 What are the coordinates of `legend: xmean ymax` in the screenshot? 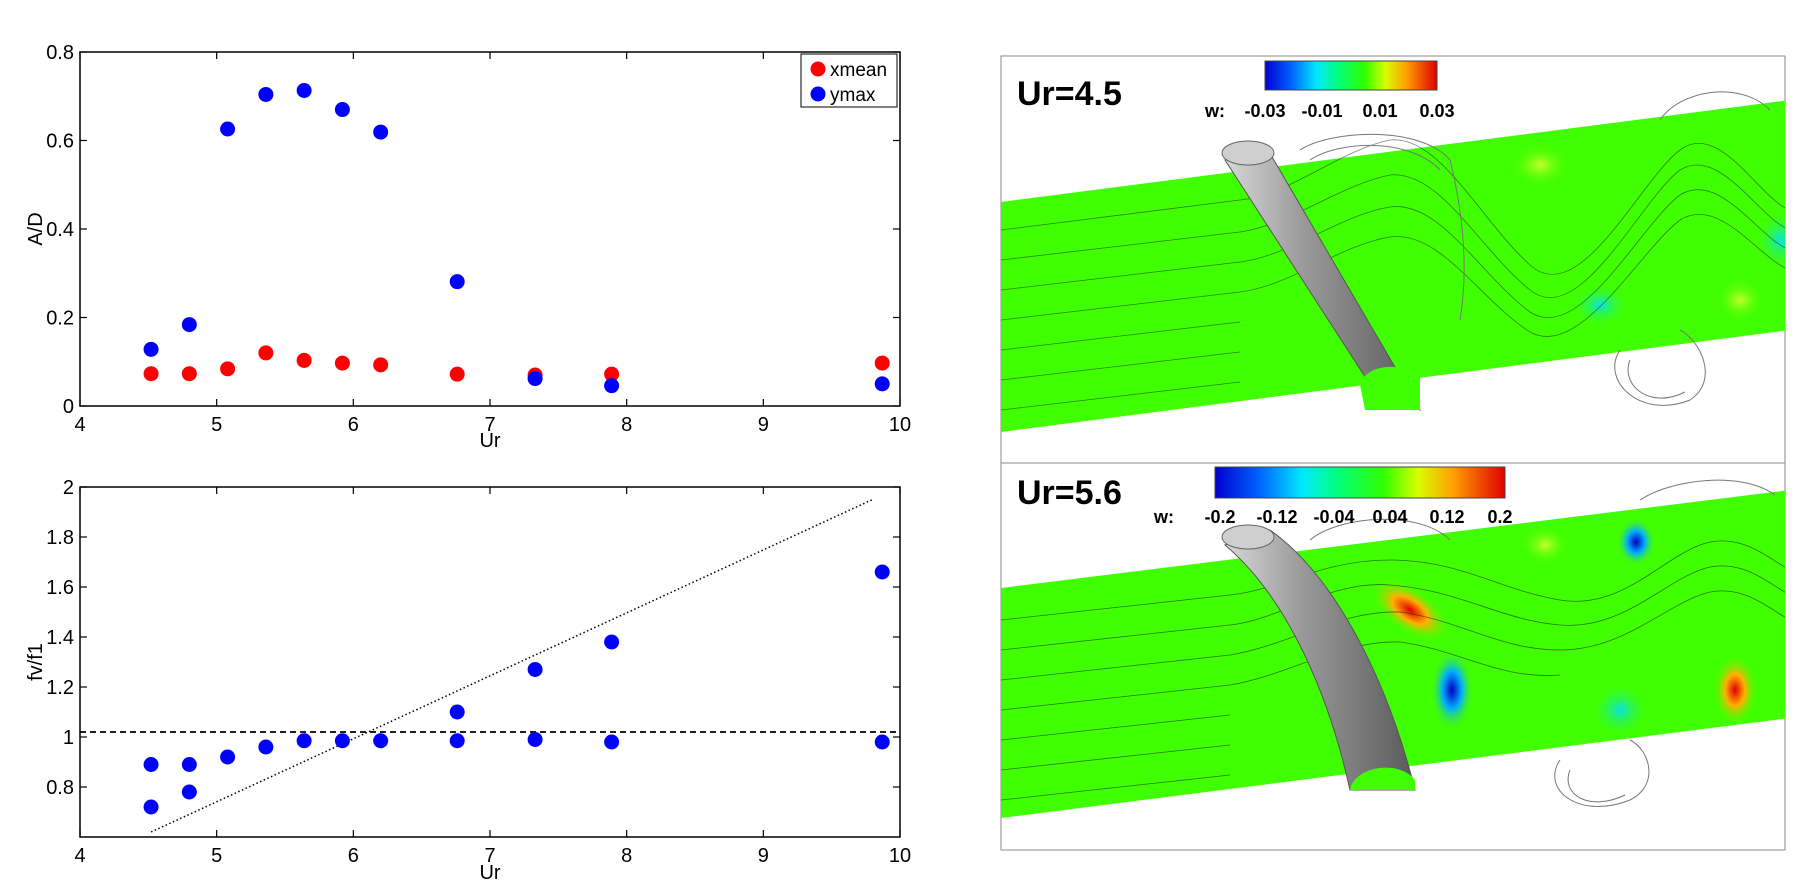 It's located at (849, 80).